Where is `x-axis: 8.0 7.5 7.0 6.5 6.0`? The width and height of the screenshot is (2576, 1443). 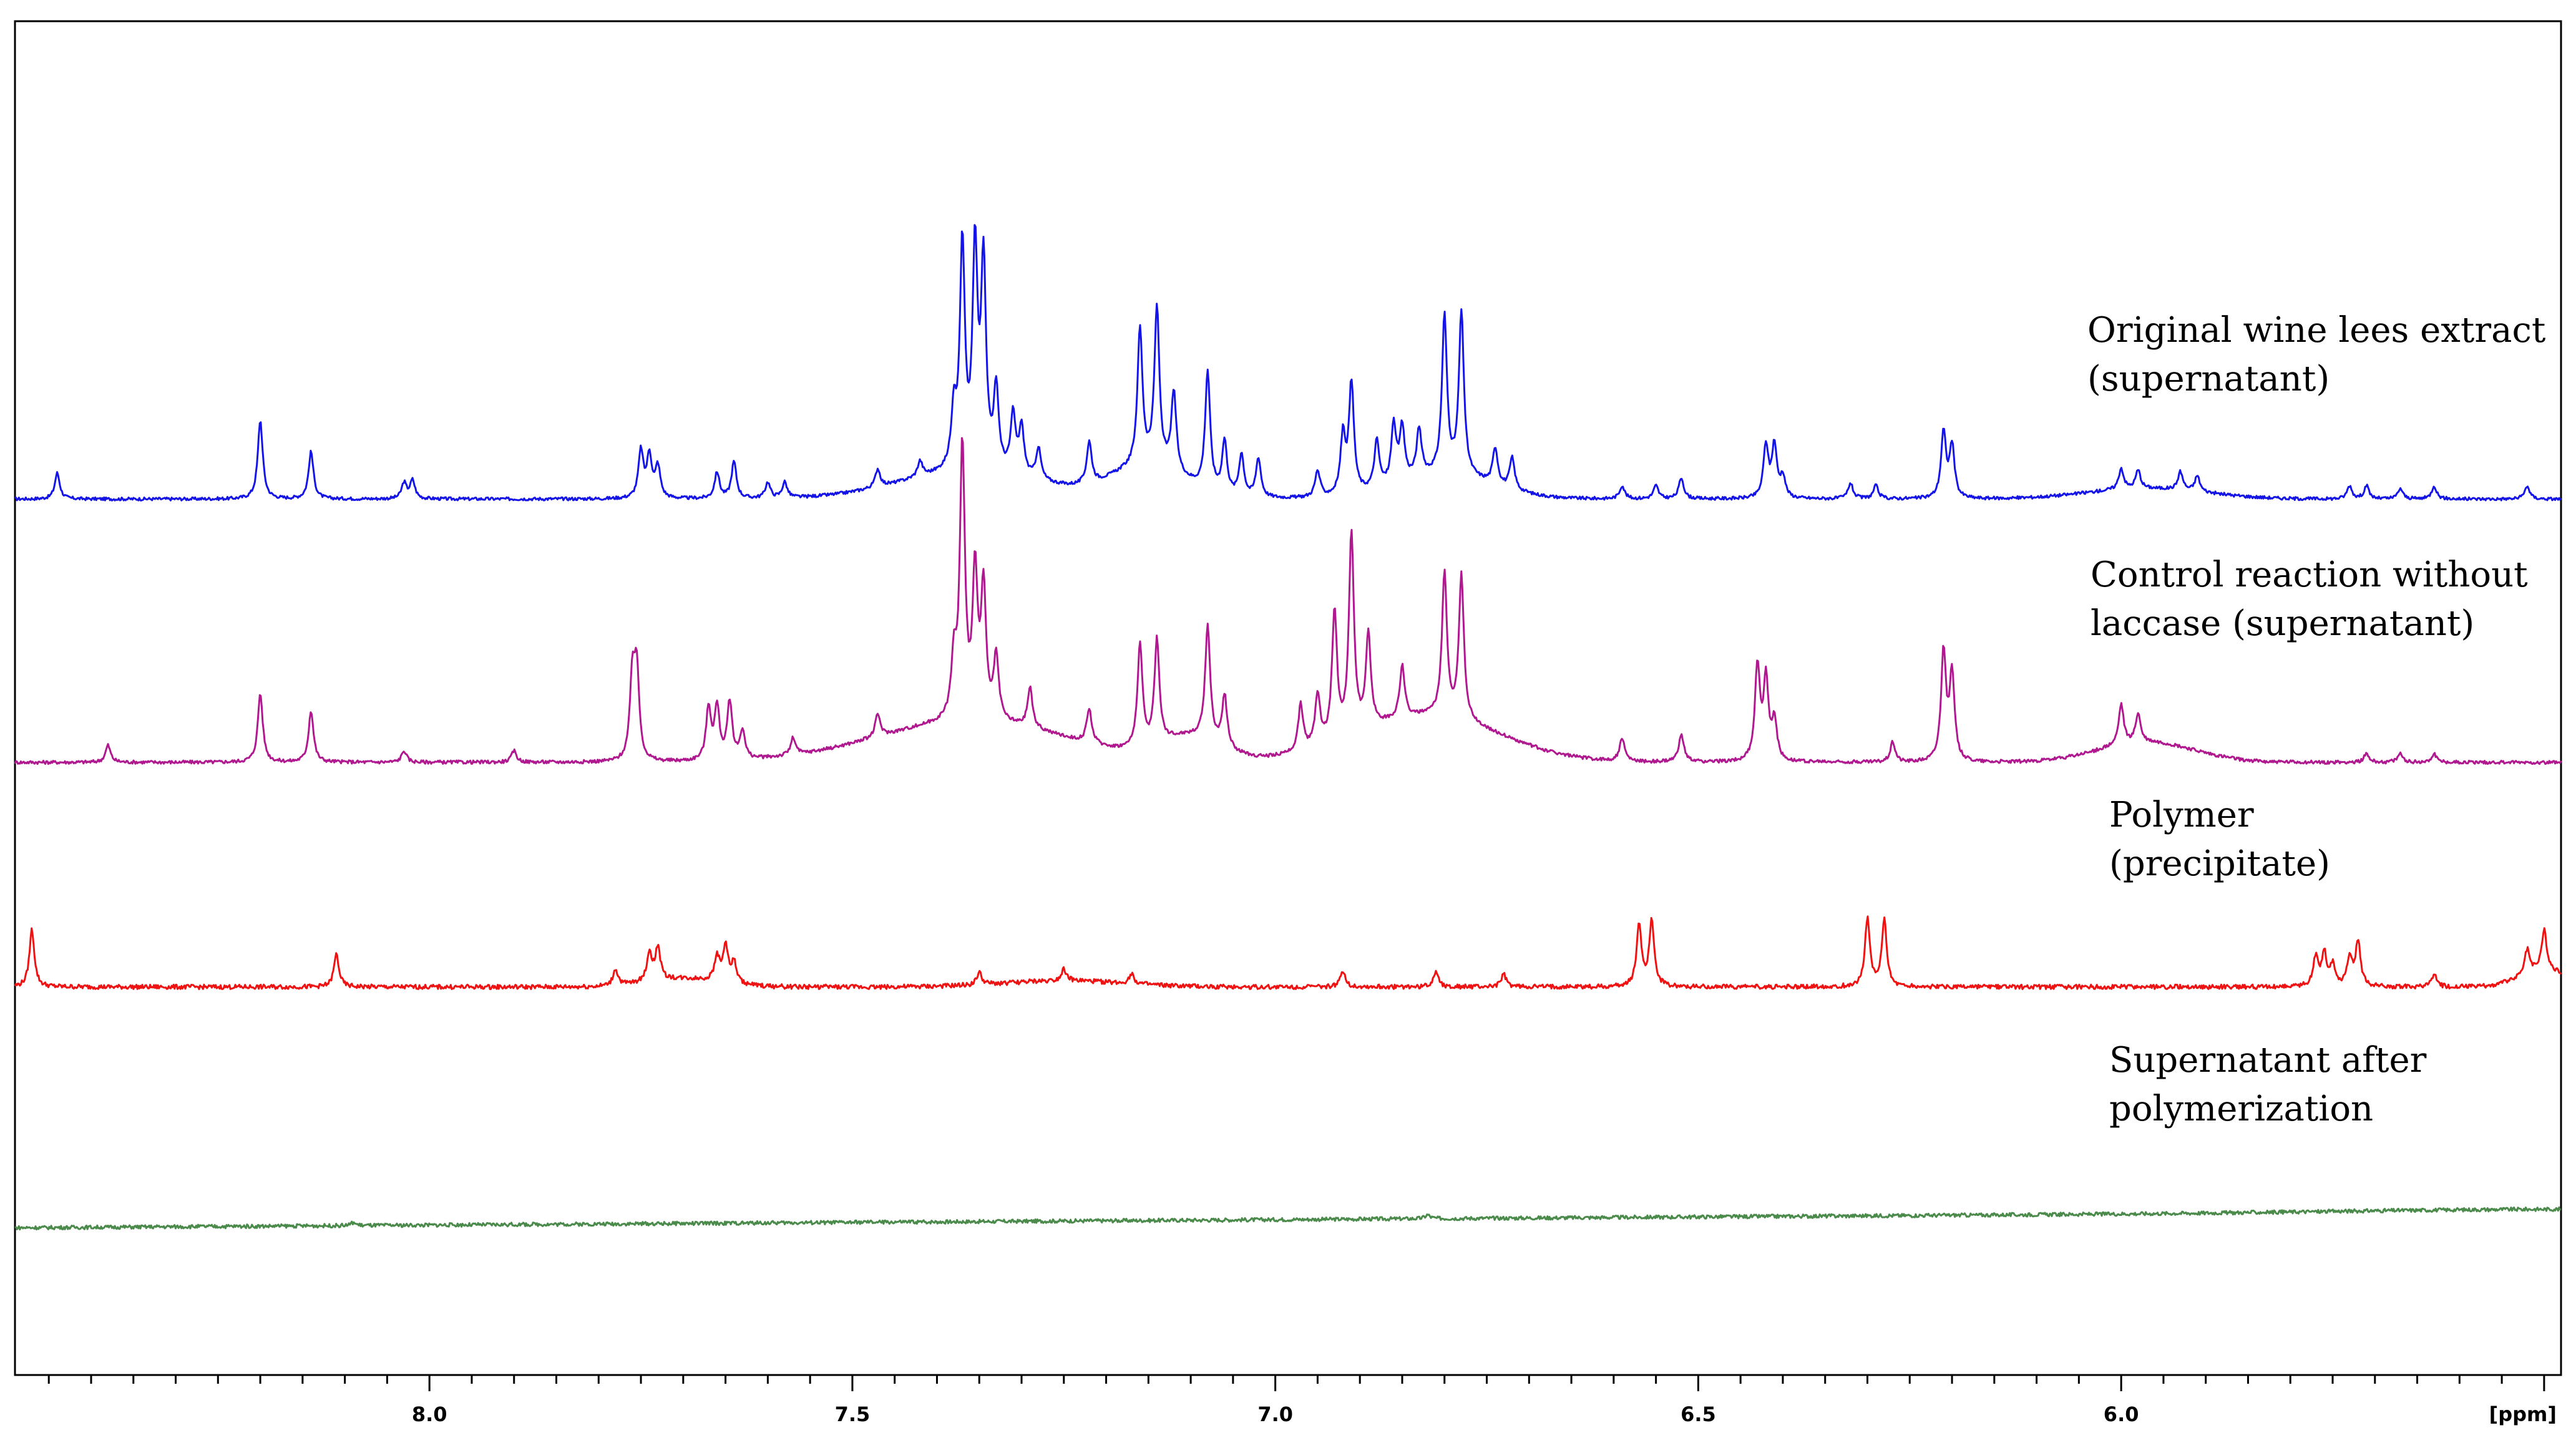 x-axis: 8.0 7.5 7.0 6.5 6.0 is located at coordinates (1296, 1400).